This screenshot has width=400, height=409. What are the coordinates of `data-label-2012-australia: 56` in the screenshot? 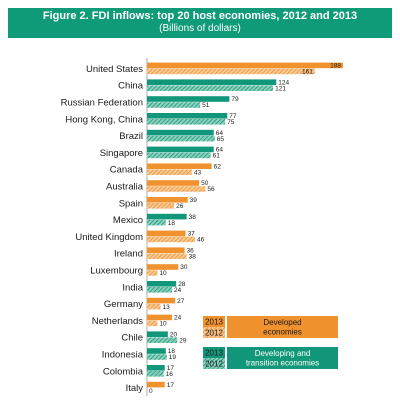 It's located at (211, 189).